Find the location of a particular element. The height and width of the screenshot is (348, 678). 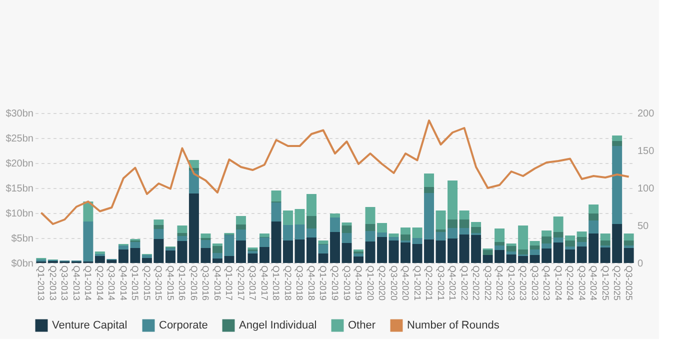

legend-label: Corporate is located at coordinates (183, 326).